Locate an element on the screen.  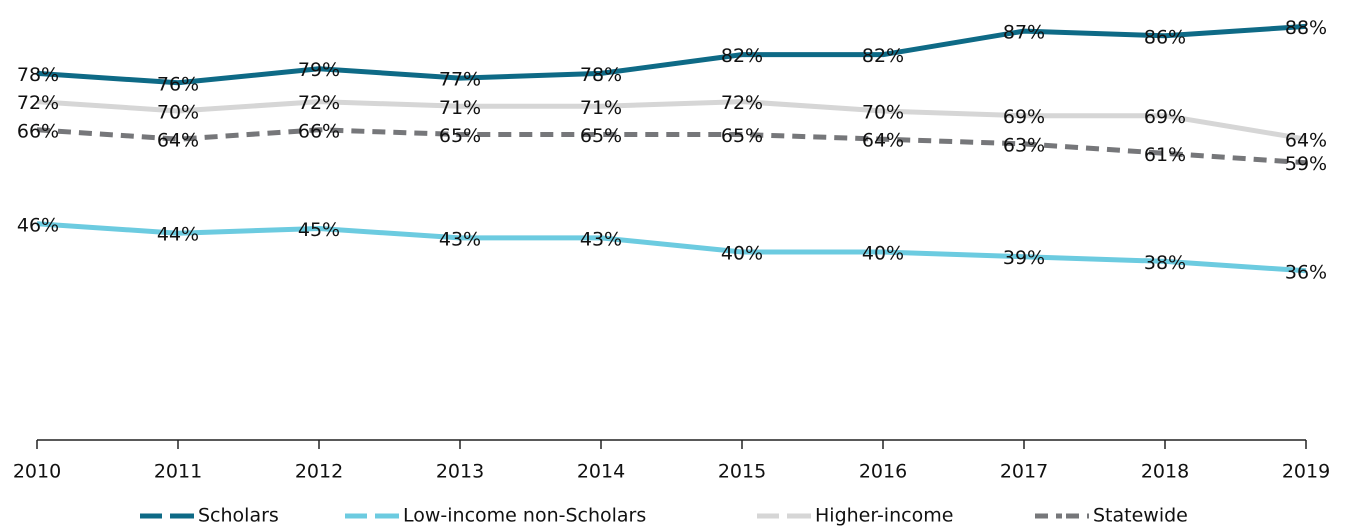
data-label: 38% is located at coordinates (1165, 263).